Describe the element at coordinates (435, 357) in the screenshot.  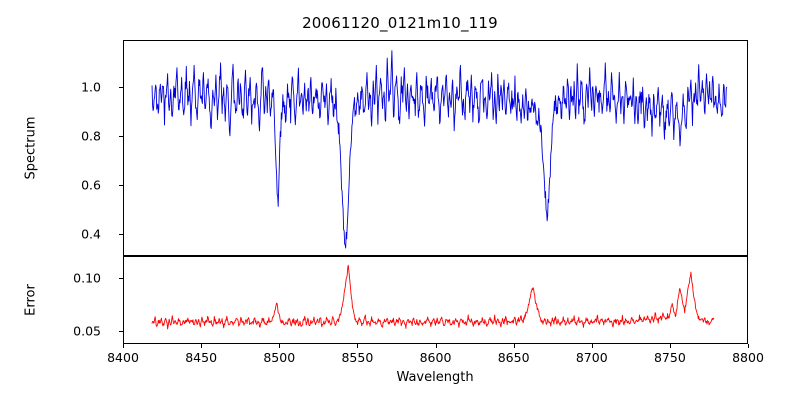
I see `xtick-4: 8600` at that location.